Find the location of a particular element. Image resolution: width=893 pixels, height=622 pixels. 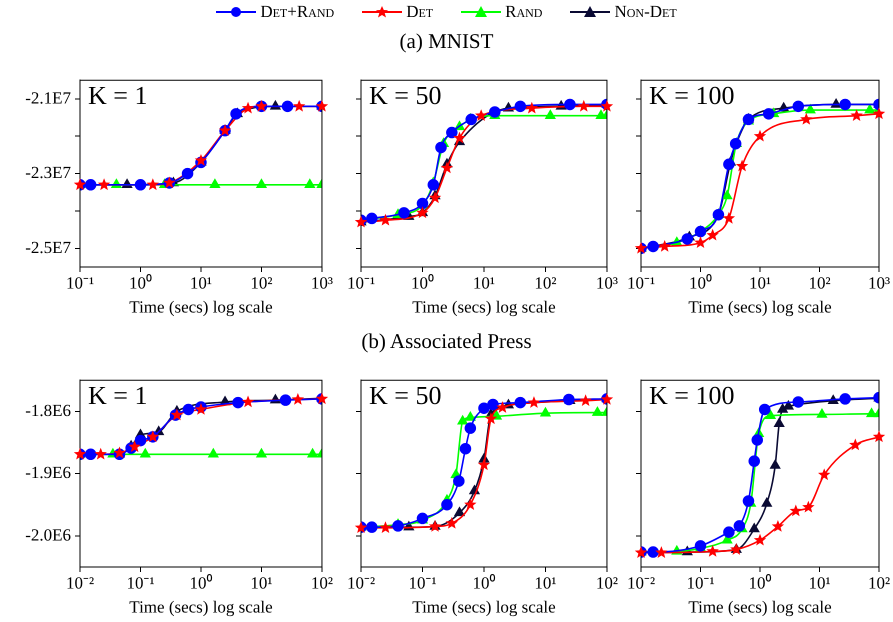

y-tick-label: -2.0E6 is located at coordinates (48, 534).